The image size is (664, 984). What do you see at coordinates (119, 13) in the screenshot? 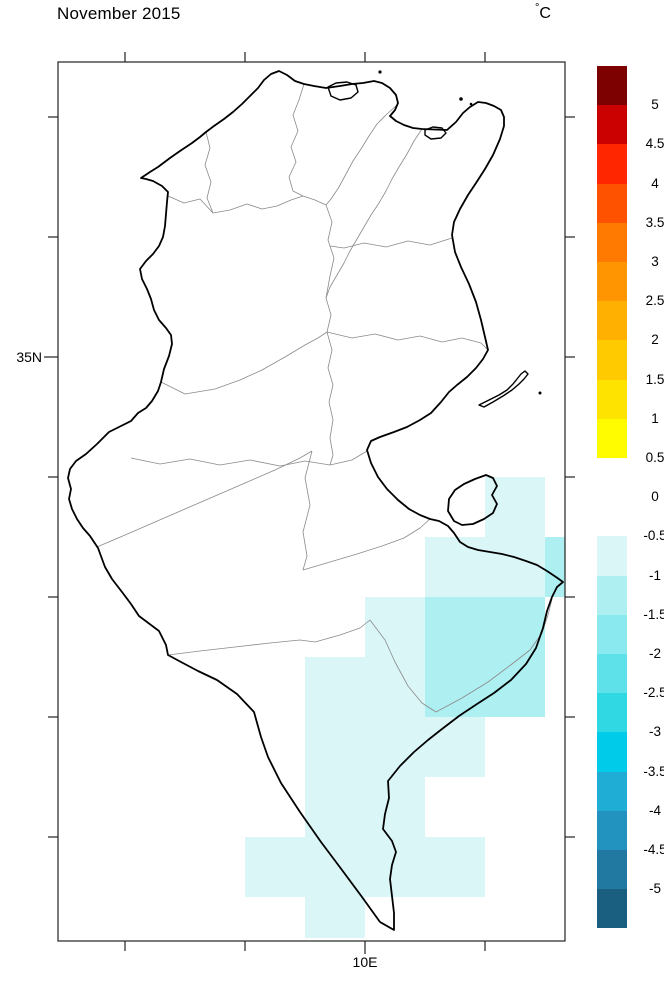
I see `figure-title: November 2015` at bounding box center [119, 13].